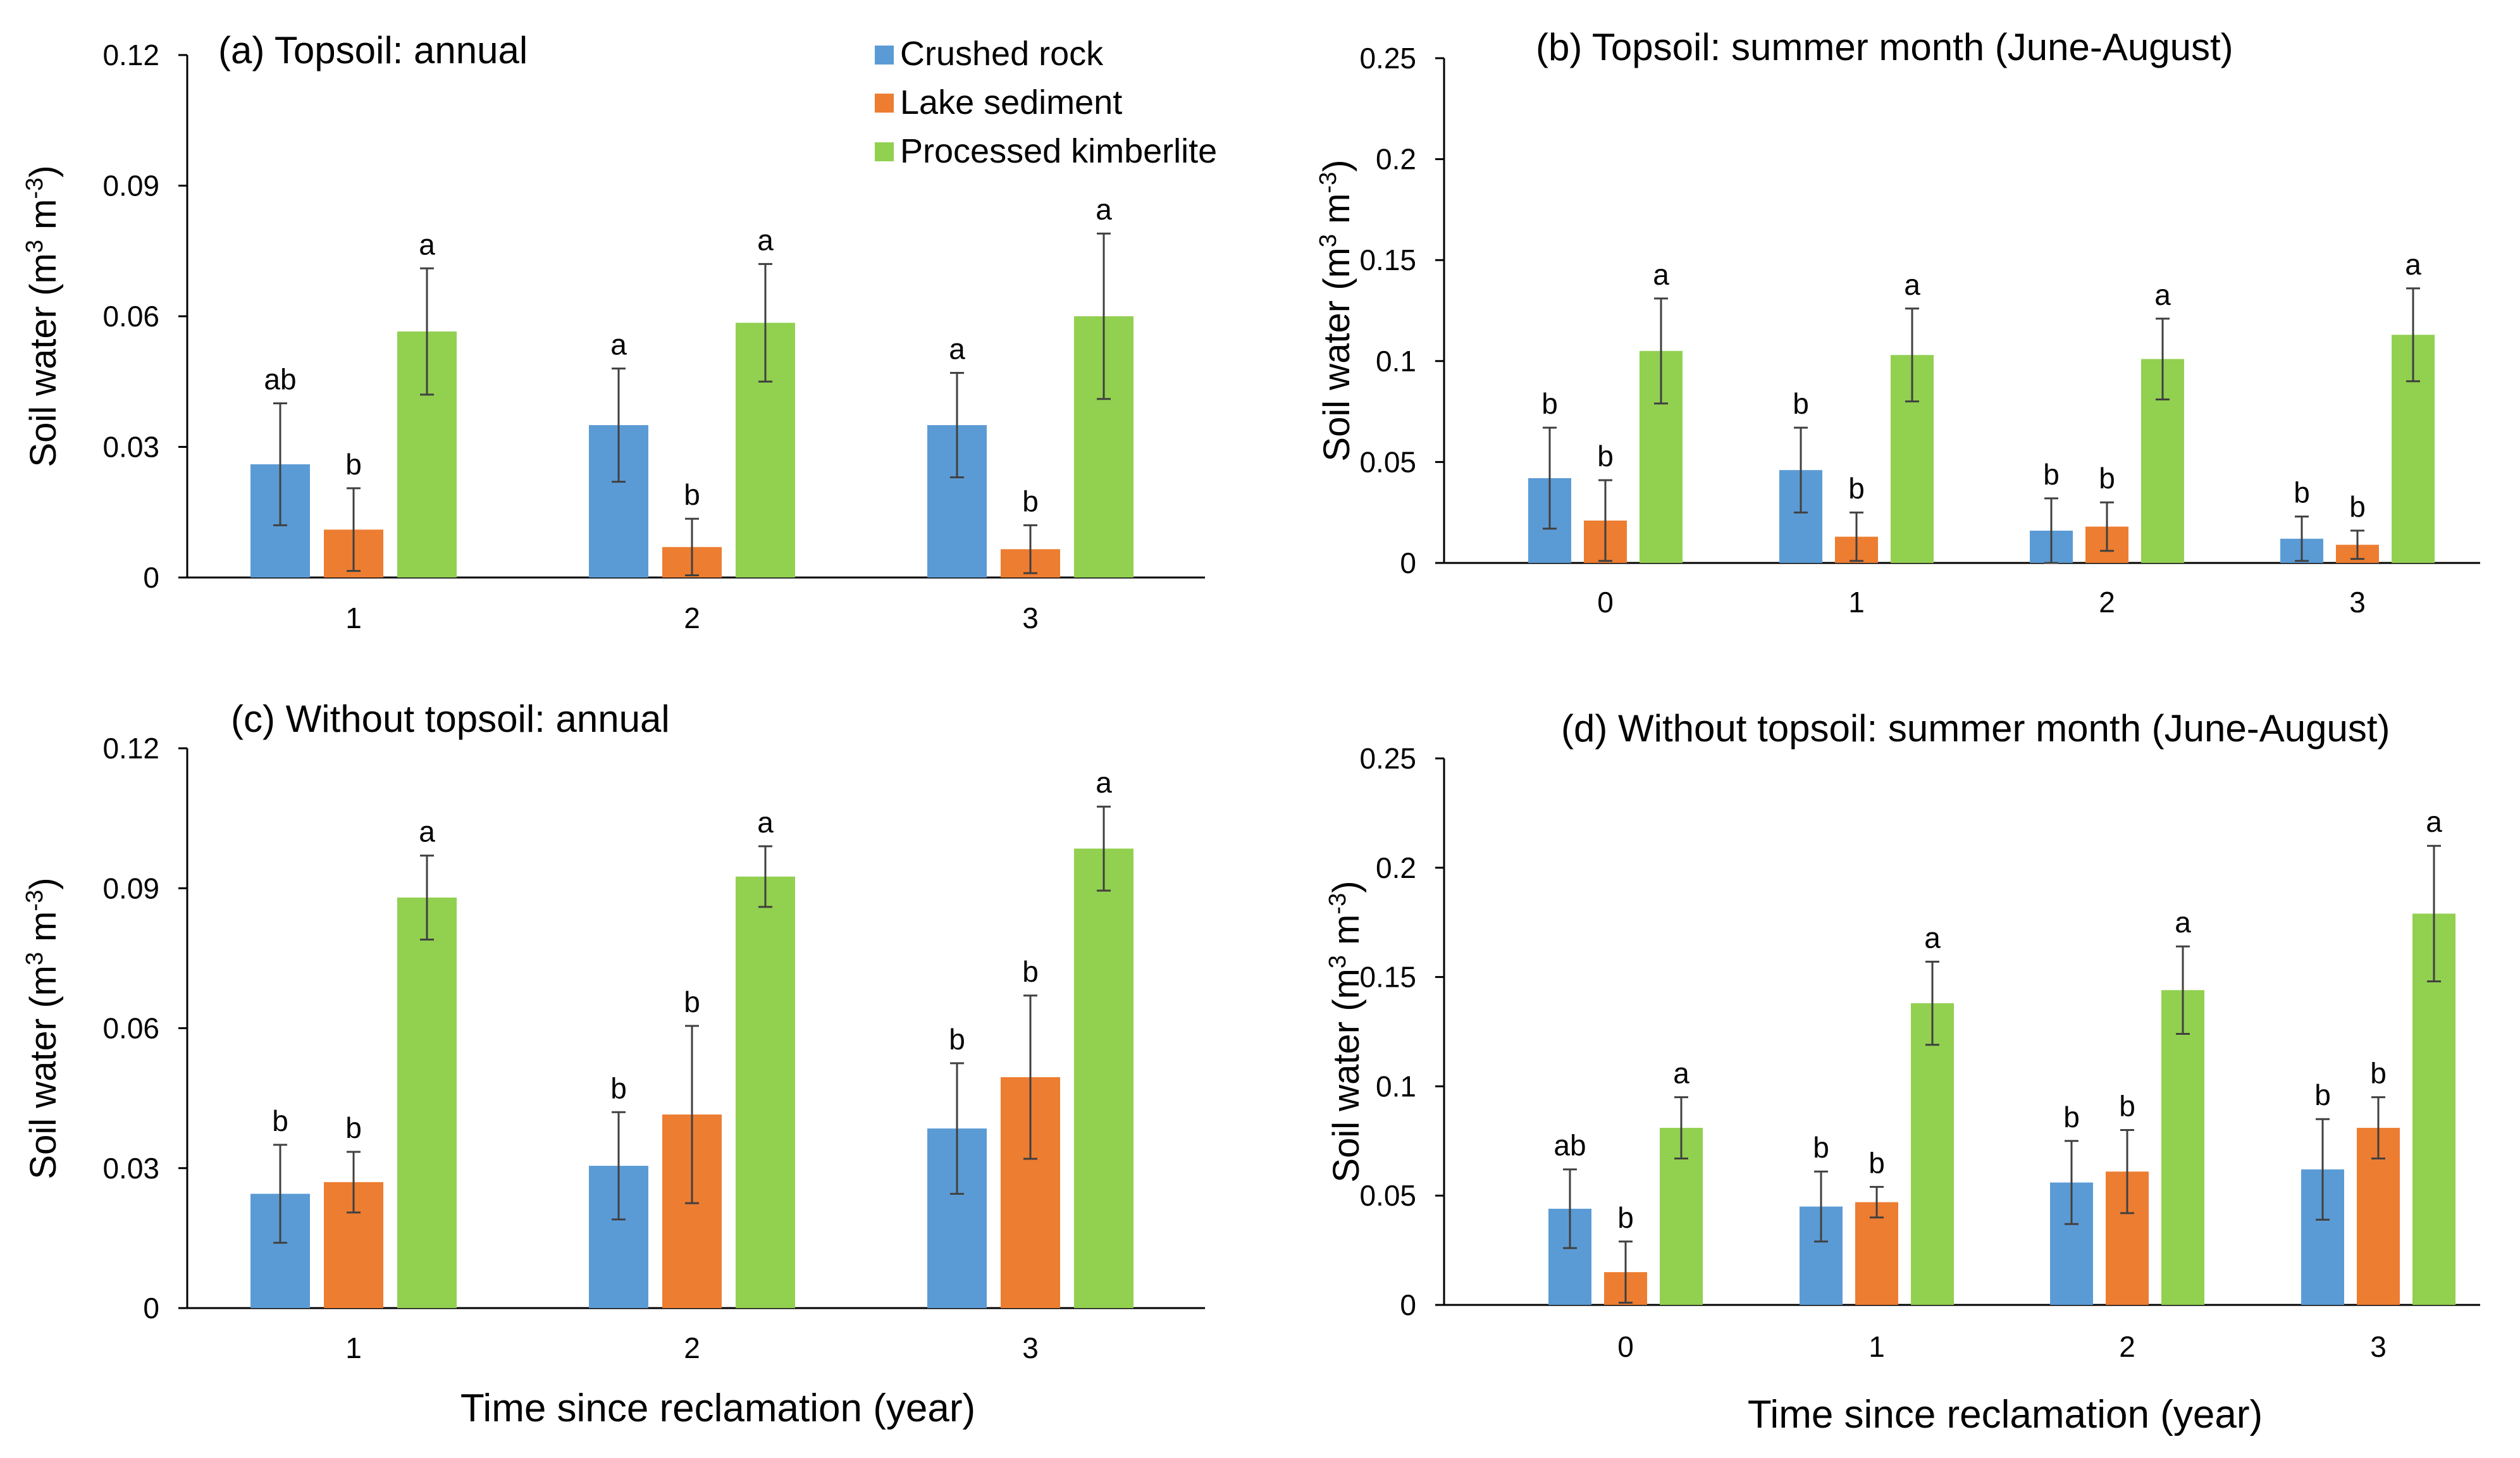  What do you see at coordinates (1387, 58) in the screenshot?
I see `panel-b-y-tick-label: 0.25` at bounding box center [1387, 58].